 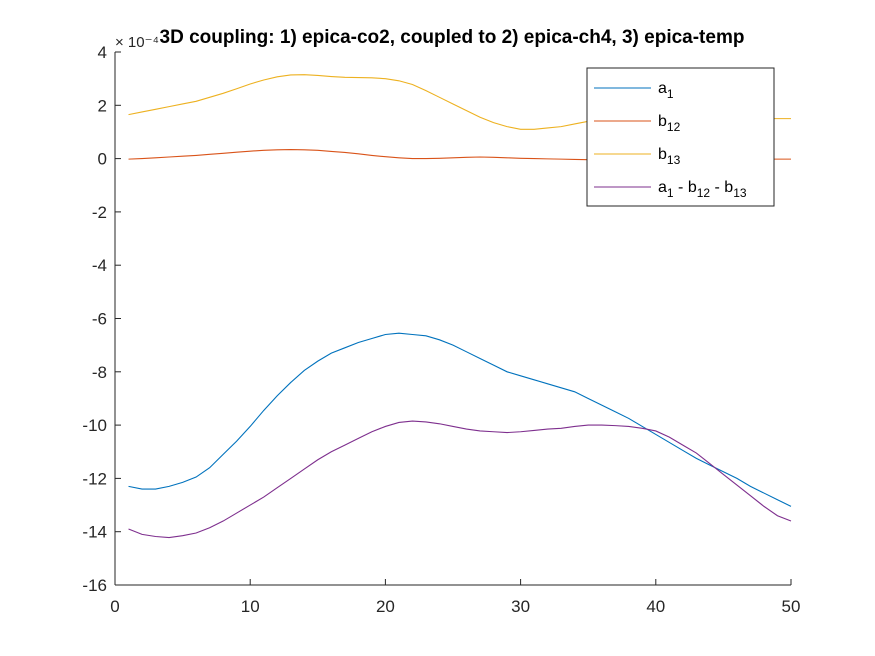 I want to click on y-ticks: 4 2 0 -2 -4 -6 -8 -10 -12 -14 -16, so click(x=101, y=319).